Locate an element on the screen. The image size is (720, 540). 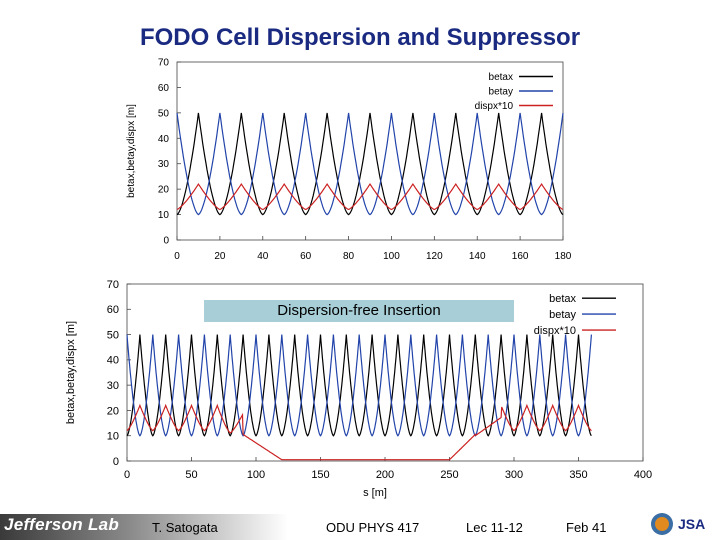
jsa-logo: JSA is located at coordinates (678, 524).